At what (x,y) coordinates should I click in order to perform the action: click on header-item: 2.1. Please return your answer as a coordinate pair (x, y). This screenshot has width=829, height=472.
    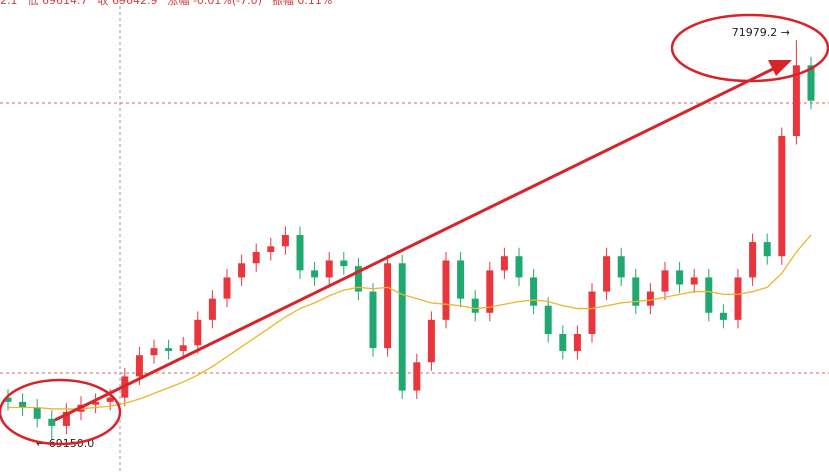
    Looking at the image, I should click on (9, 3).